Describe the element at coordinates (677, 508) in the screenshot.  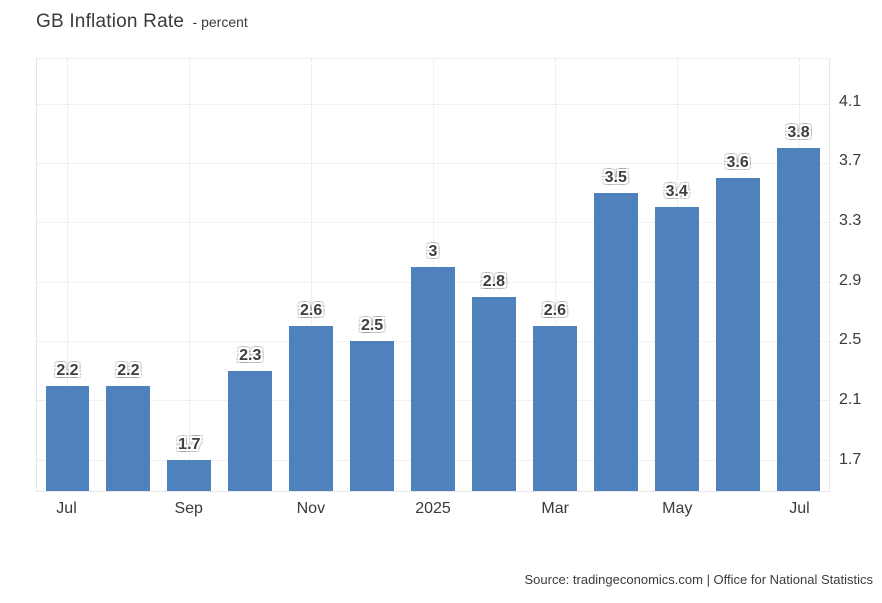
I see `x-tick-label: May` at that location.